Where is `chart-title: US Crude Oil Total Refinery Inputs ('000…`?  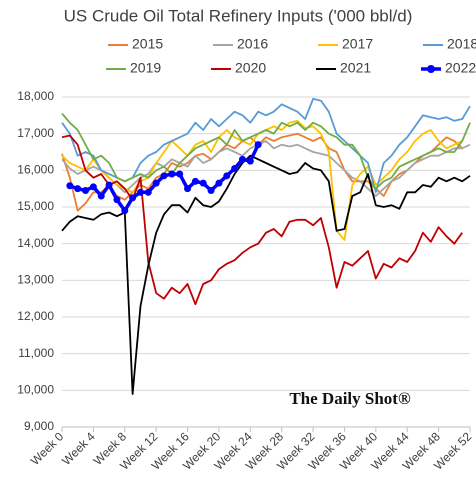
chart-title: US Crude Oil Total Refinery Inputs ('000… is located at coordinates (238, 15).